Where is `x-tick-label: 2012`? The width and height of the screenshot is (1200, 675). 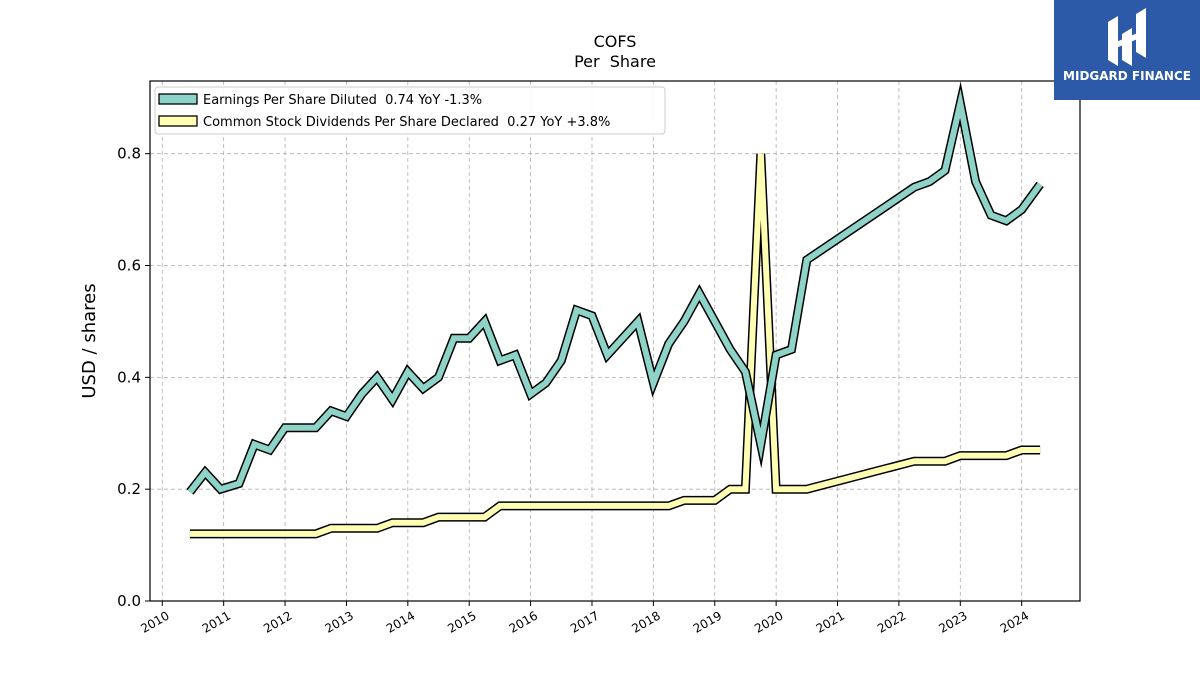 x-tick-label: 2012 is located at coordinates (277, 621).